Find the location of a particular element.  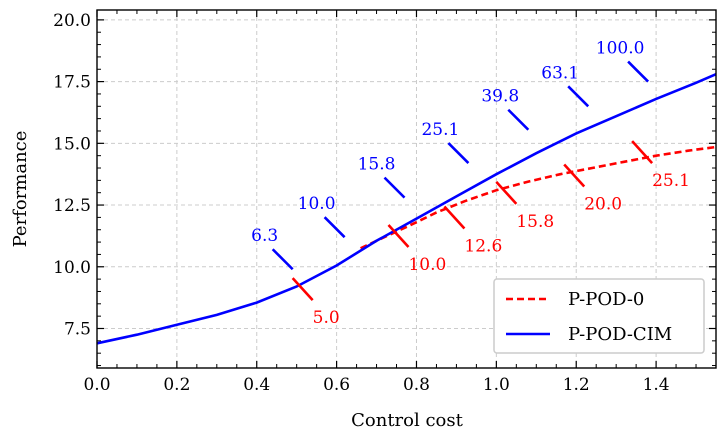

red-annotation-label: 5.0 is located at coordinates (326, 318).